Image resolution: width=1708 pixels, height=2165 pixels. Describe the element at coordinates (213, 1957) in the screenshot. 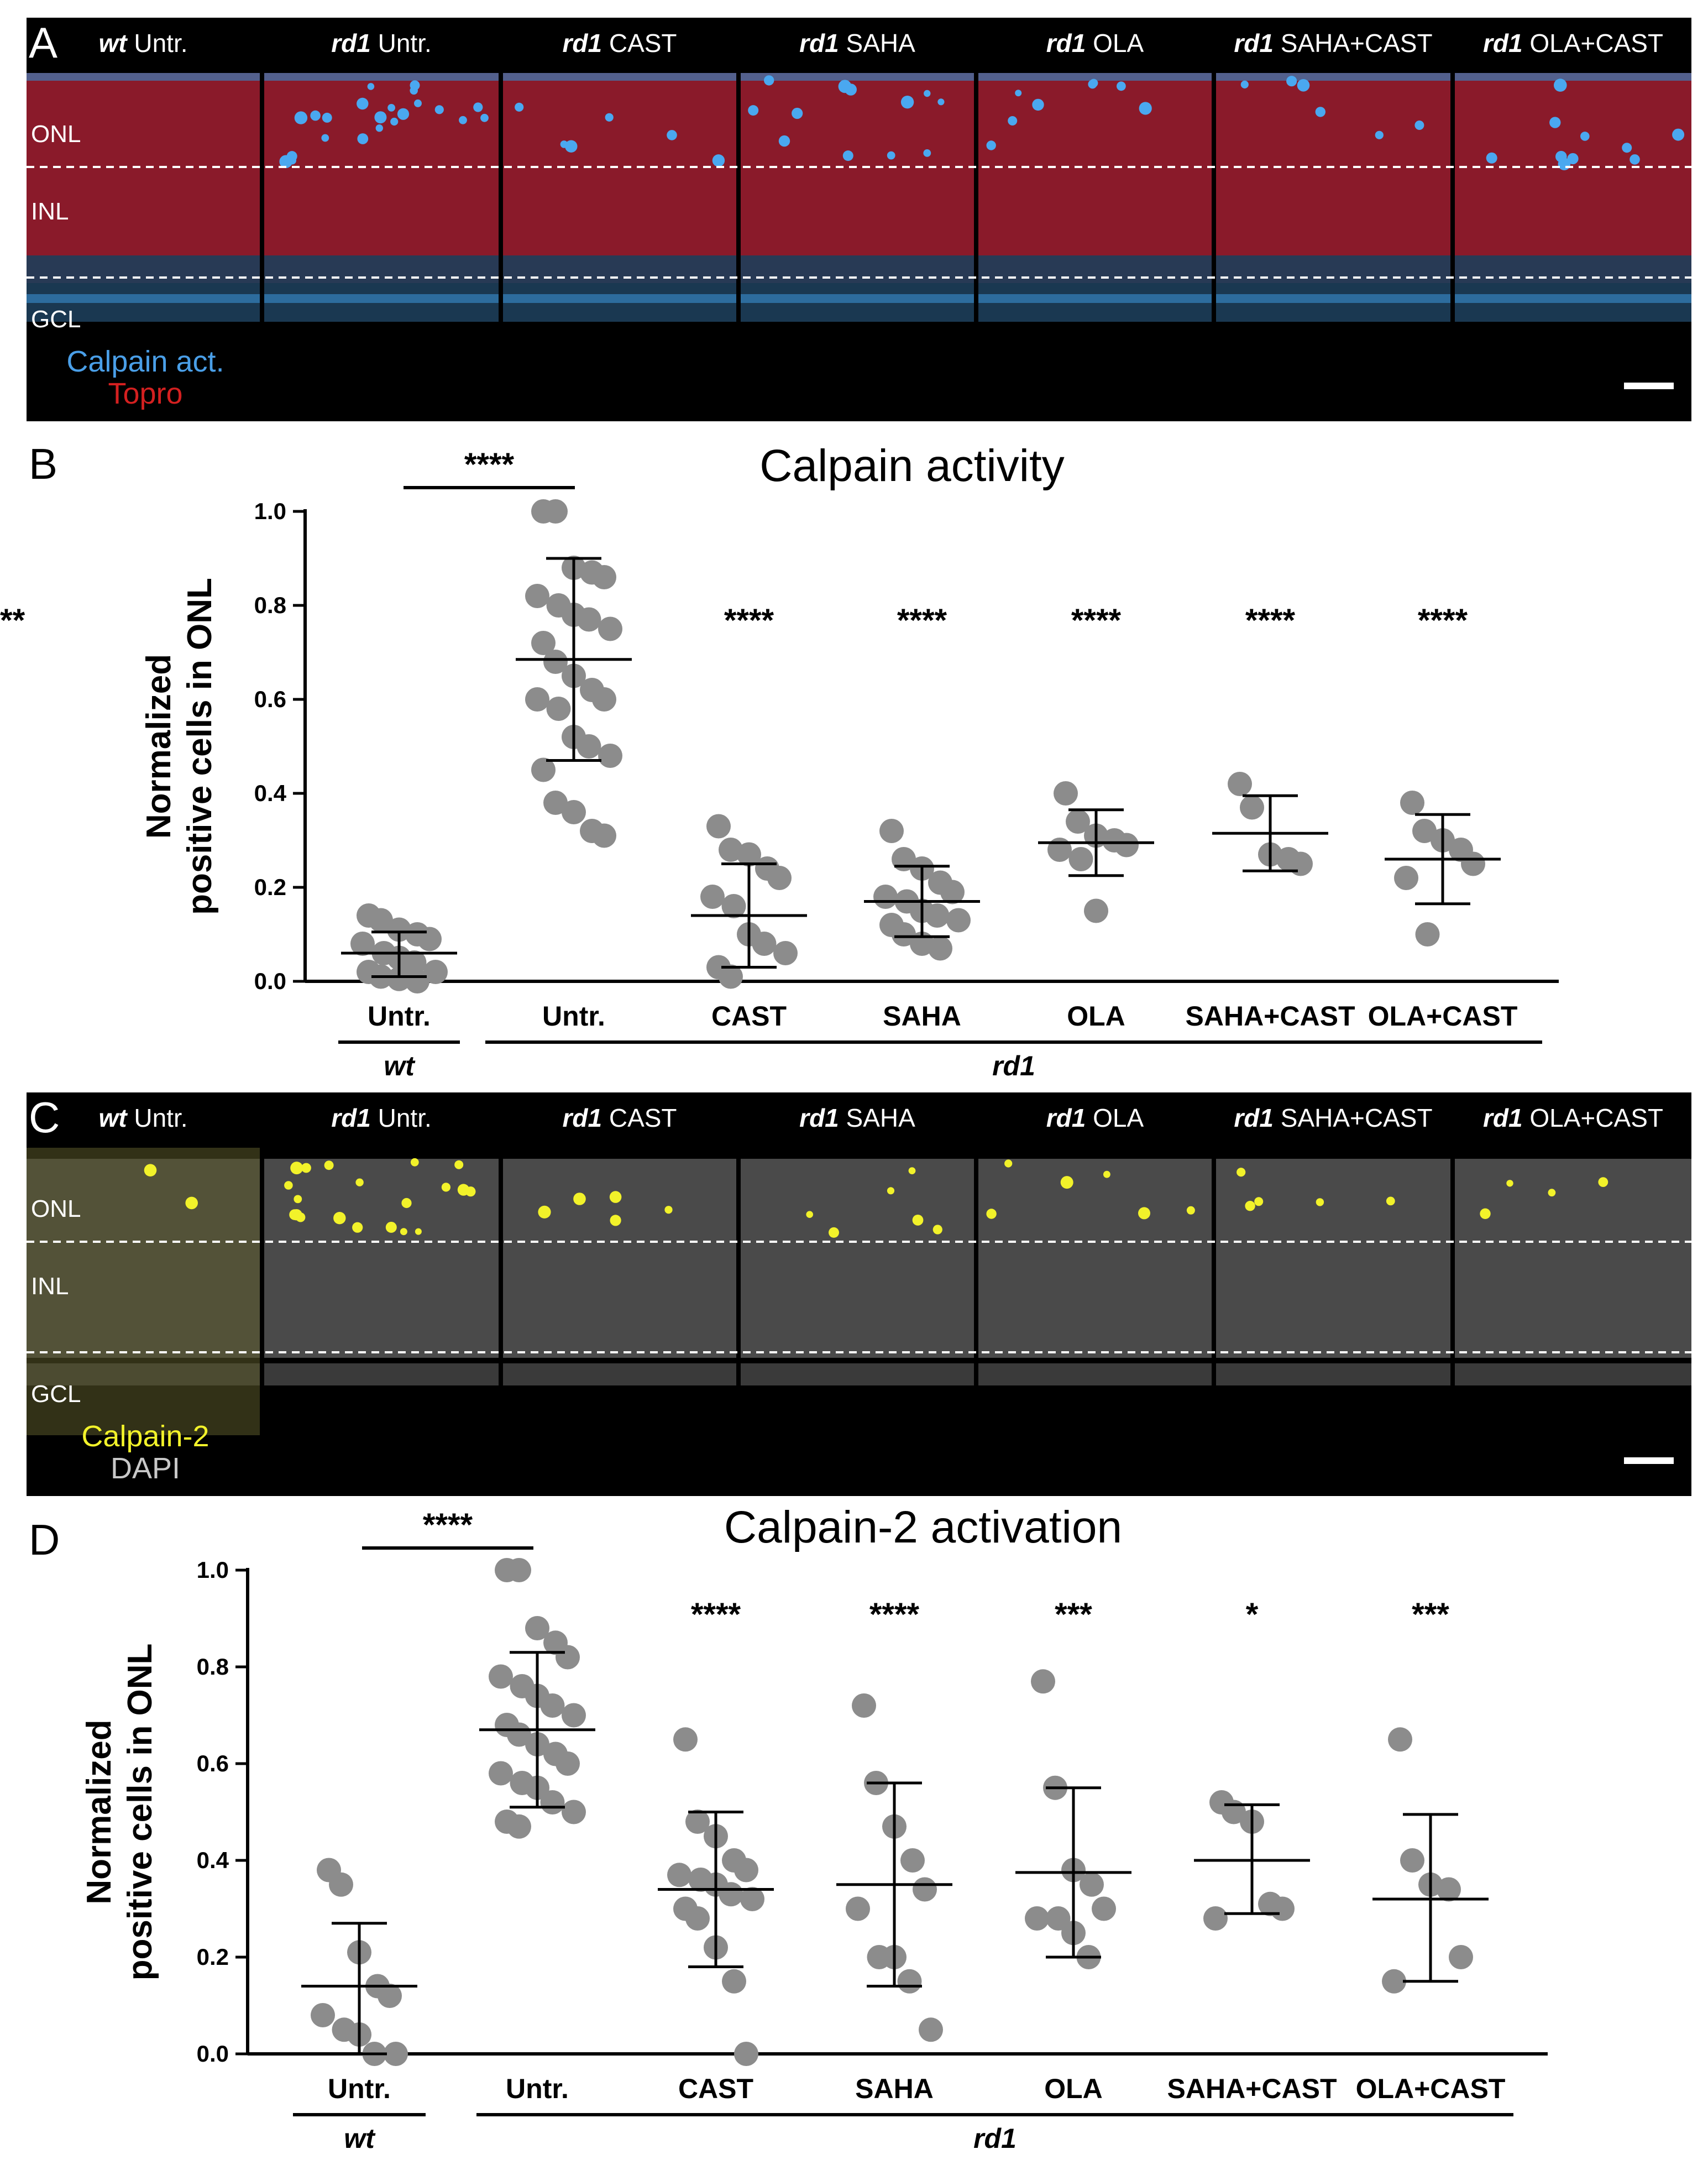

I see `y-tick-label: 0.2` at that location.